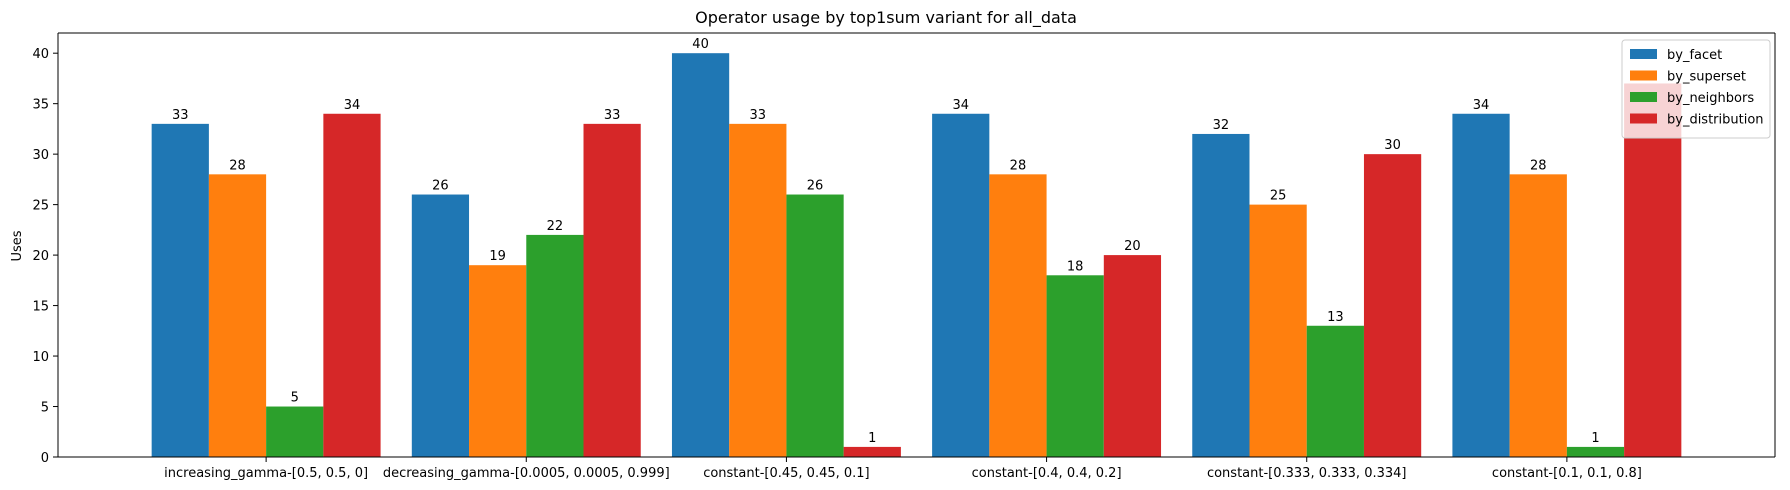 This screenshot has width=1790, height=490. What do you see at coordinates (1643, 118) in the screenshot?
I see `legend-swatch-by_distribution` at bounding box center [1643, 118].